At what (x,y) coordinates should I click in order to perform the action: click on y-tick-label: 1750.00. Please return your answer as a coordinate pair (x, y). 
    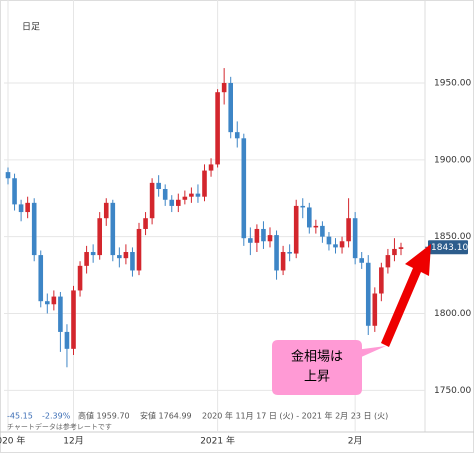
    Looking at the image, I should click on (452, 391).